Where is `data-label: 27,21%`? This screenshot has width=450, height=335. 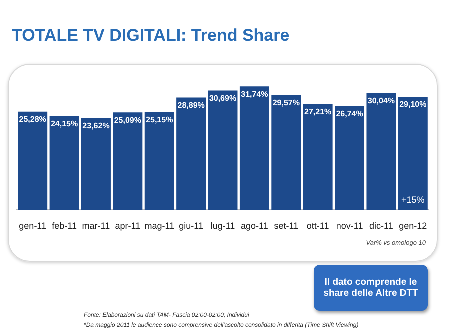
data-label: 27,21% is located at coordinates (318, 112).